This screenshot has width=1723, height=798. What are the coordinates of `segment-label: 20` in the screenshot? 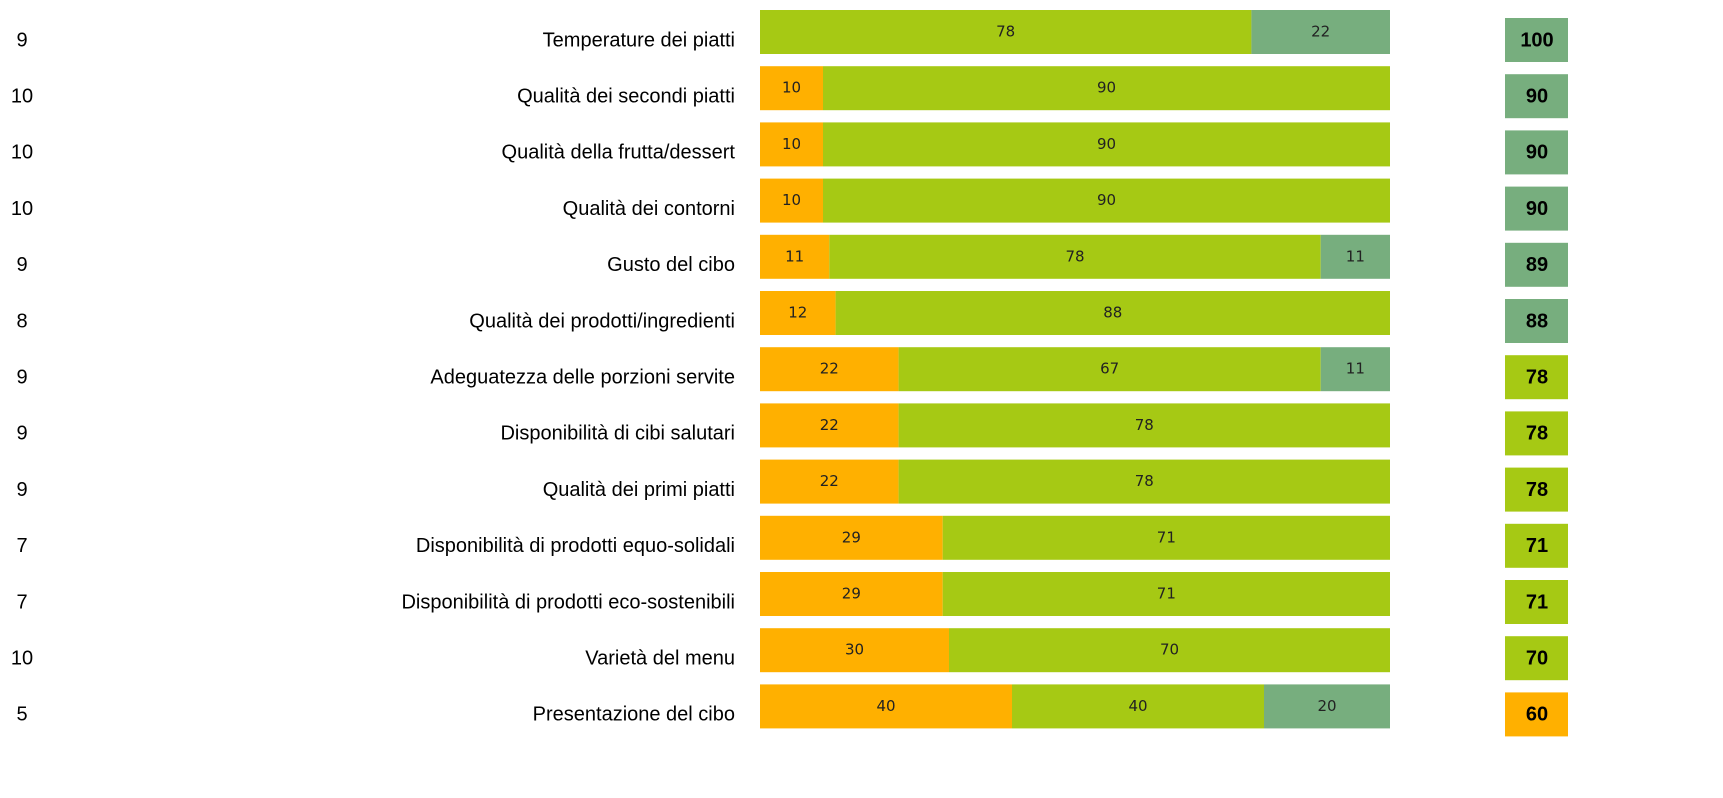 It's located at (1326, 706).